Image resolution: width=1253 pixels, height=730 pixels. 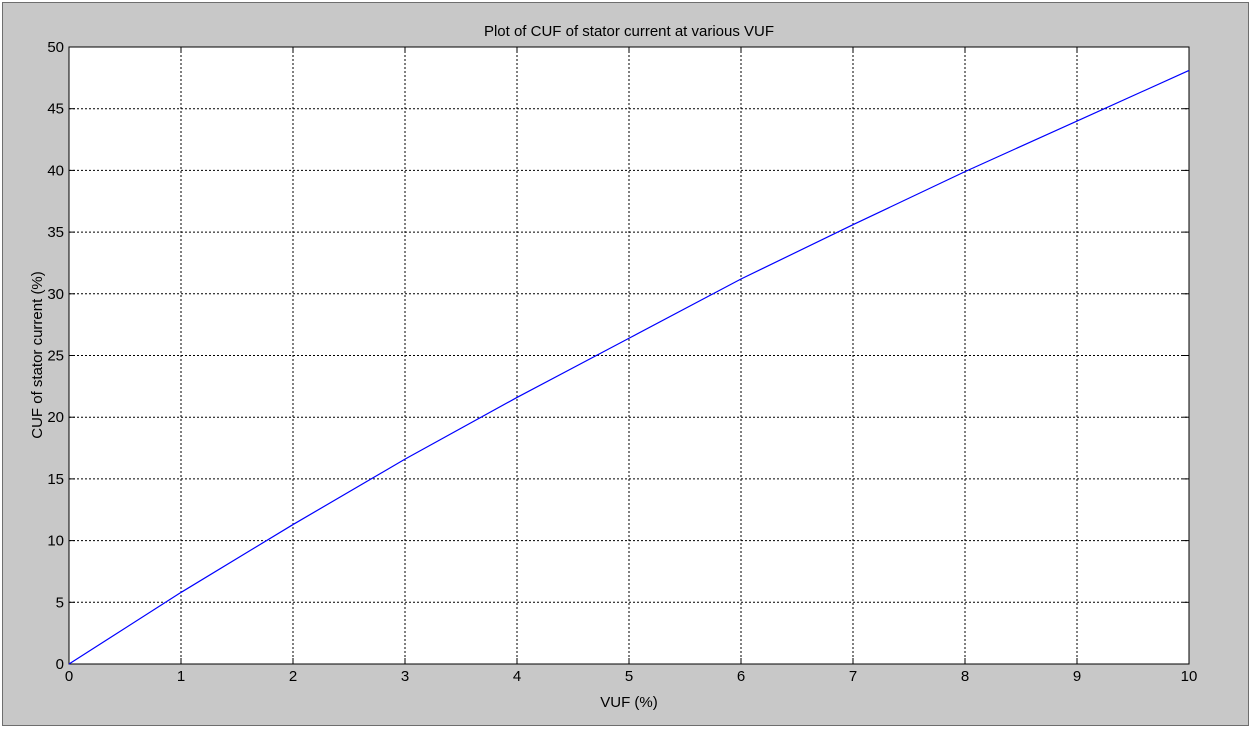 I want to click on y-tick-label: 20, so click(x=55, y=417).